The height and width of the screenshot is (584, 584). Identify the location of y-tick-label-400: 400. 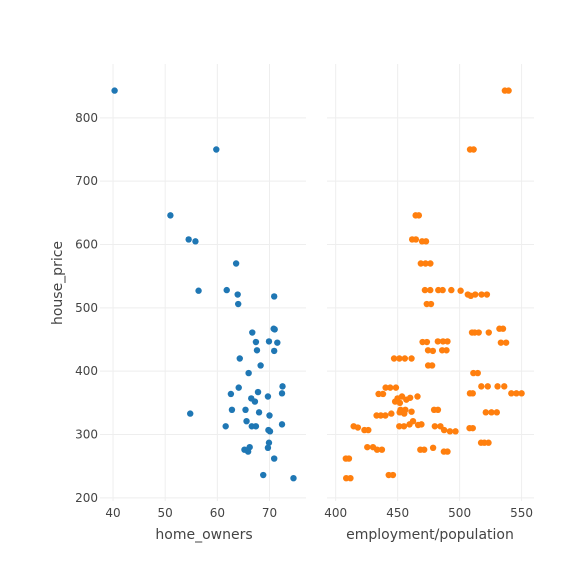
(86, 371).